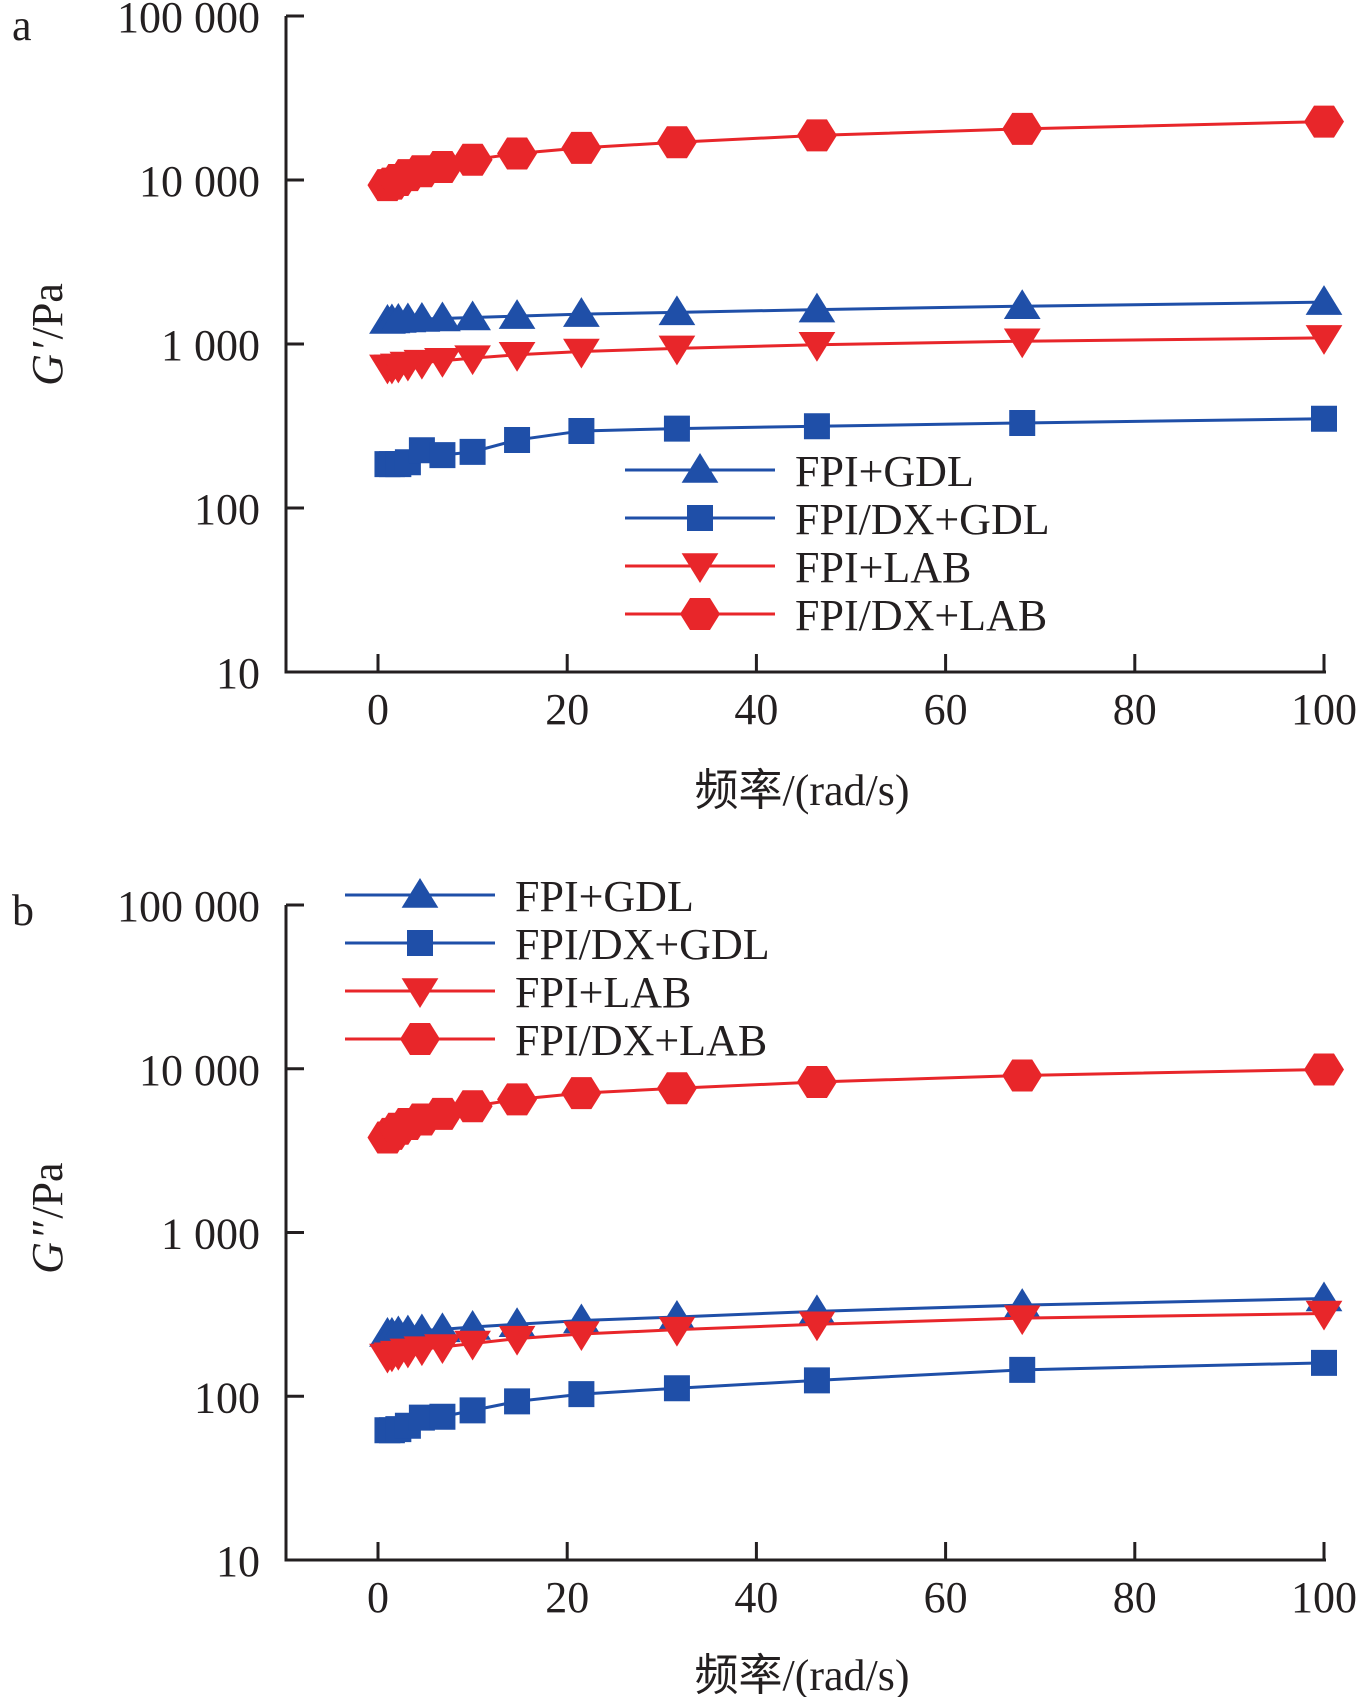 The width and height of the screenshot is (1369, 1697). Describe the element at coordinates (567, 709) in the screenshot. I see `x-tick-label: 20` at that location.